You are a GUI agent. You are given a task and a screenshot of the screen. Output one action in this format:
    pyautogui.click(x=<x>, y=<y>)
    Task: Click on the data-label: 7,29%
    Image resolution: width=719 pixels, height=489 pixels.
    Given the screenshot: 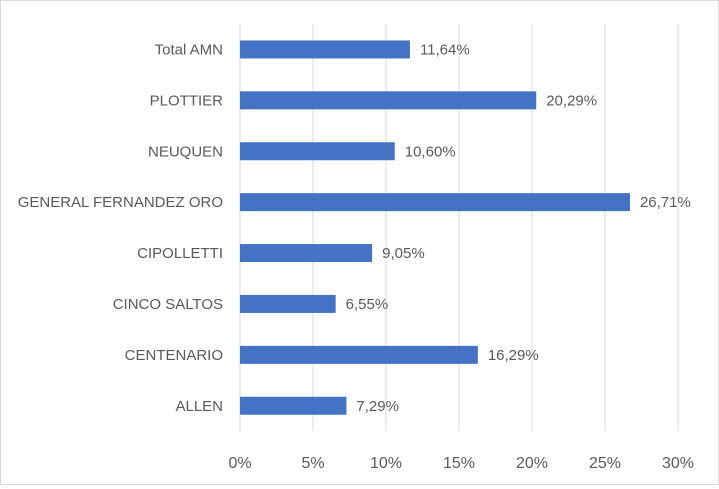 What is the action you would take?
    pyautogui.click(x=377, y=406)
    